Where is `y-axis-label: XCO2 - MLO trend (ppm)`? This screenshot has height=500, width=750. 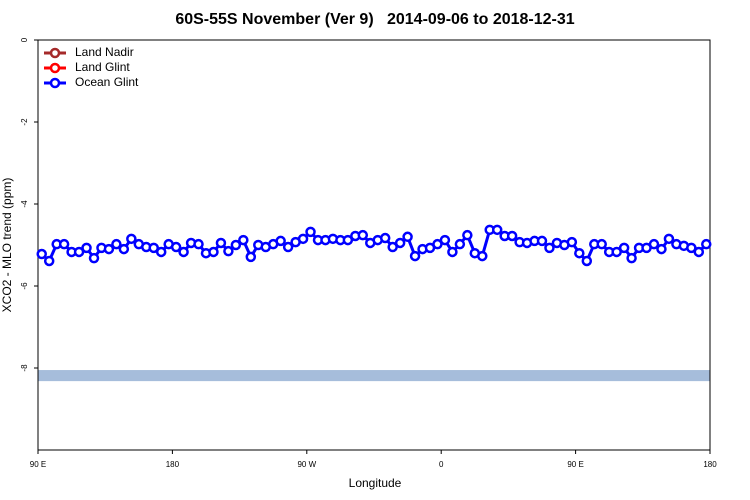
y-axis-label: XCO2 - MLO trend (ppm) is located at coordinates (7, 245).